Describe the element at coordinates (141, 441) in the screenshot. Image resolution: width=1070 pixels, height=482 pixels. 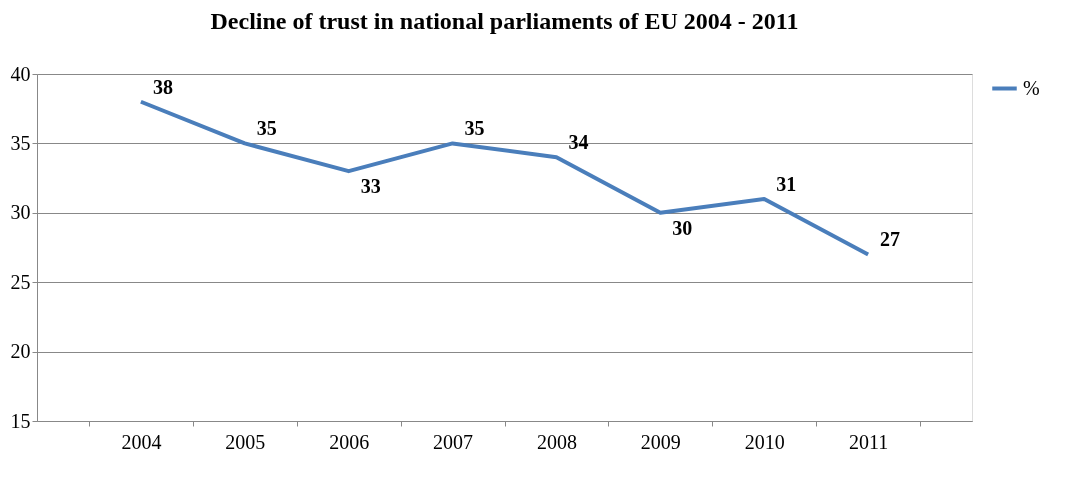
I see `x-tick-label: 2004` at that location.